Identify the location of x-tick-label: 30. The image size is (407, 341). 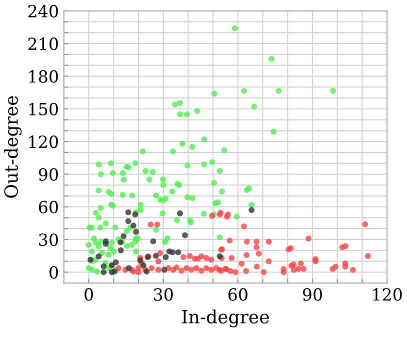
(163, 294).